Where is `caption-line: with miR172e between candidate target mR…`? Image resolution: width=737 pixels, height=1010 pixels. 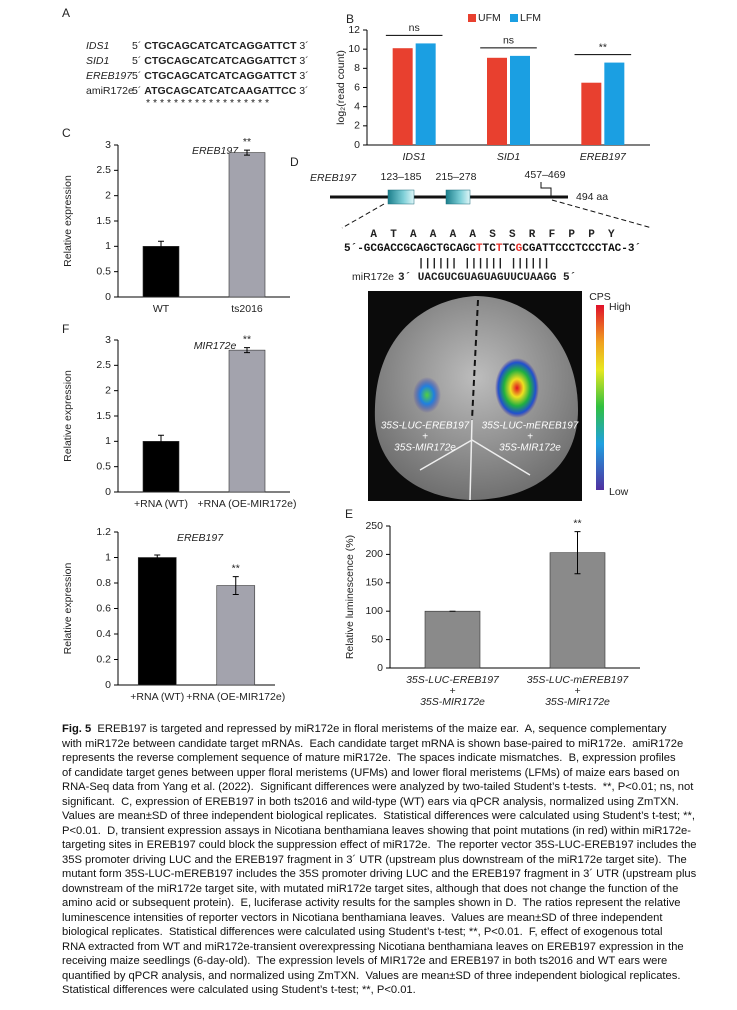
caption-line: with miR172e between candidate target mR… is located at coordinates (379, 744).